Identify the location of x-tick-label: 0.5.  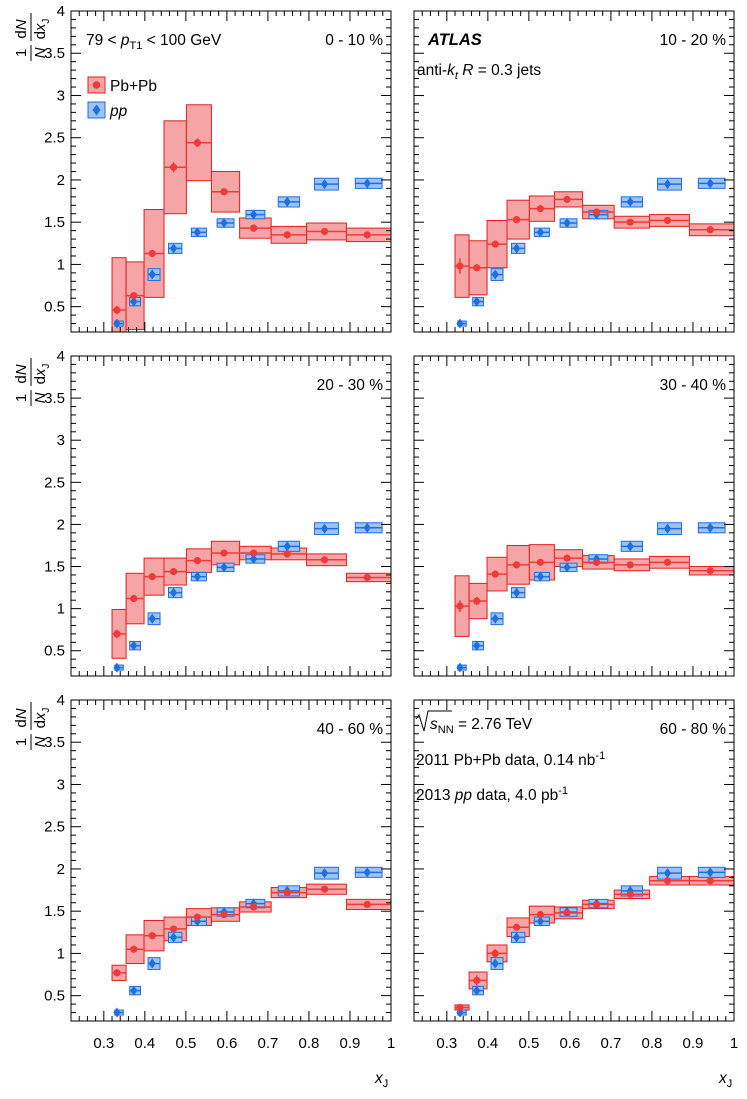
(185, 1043).